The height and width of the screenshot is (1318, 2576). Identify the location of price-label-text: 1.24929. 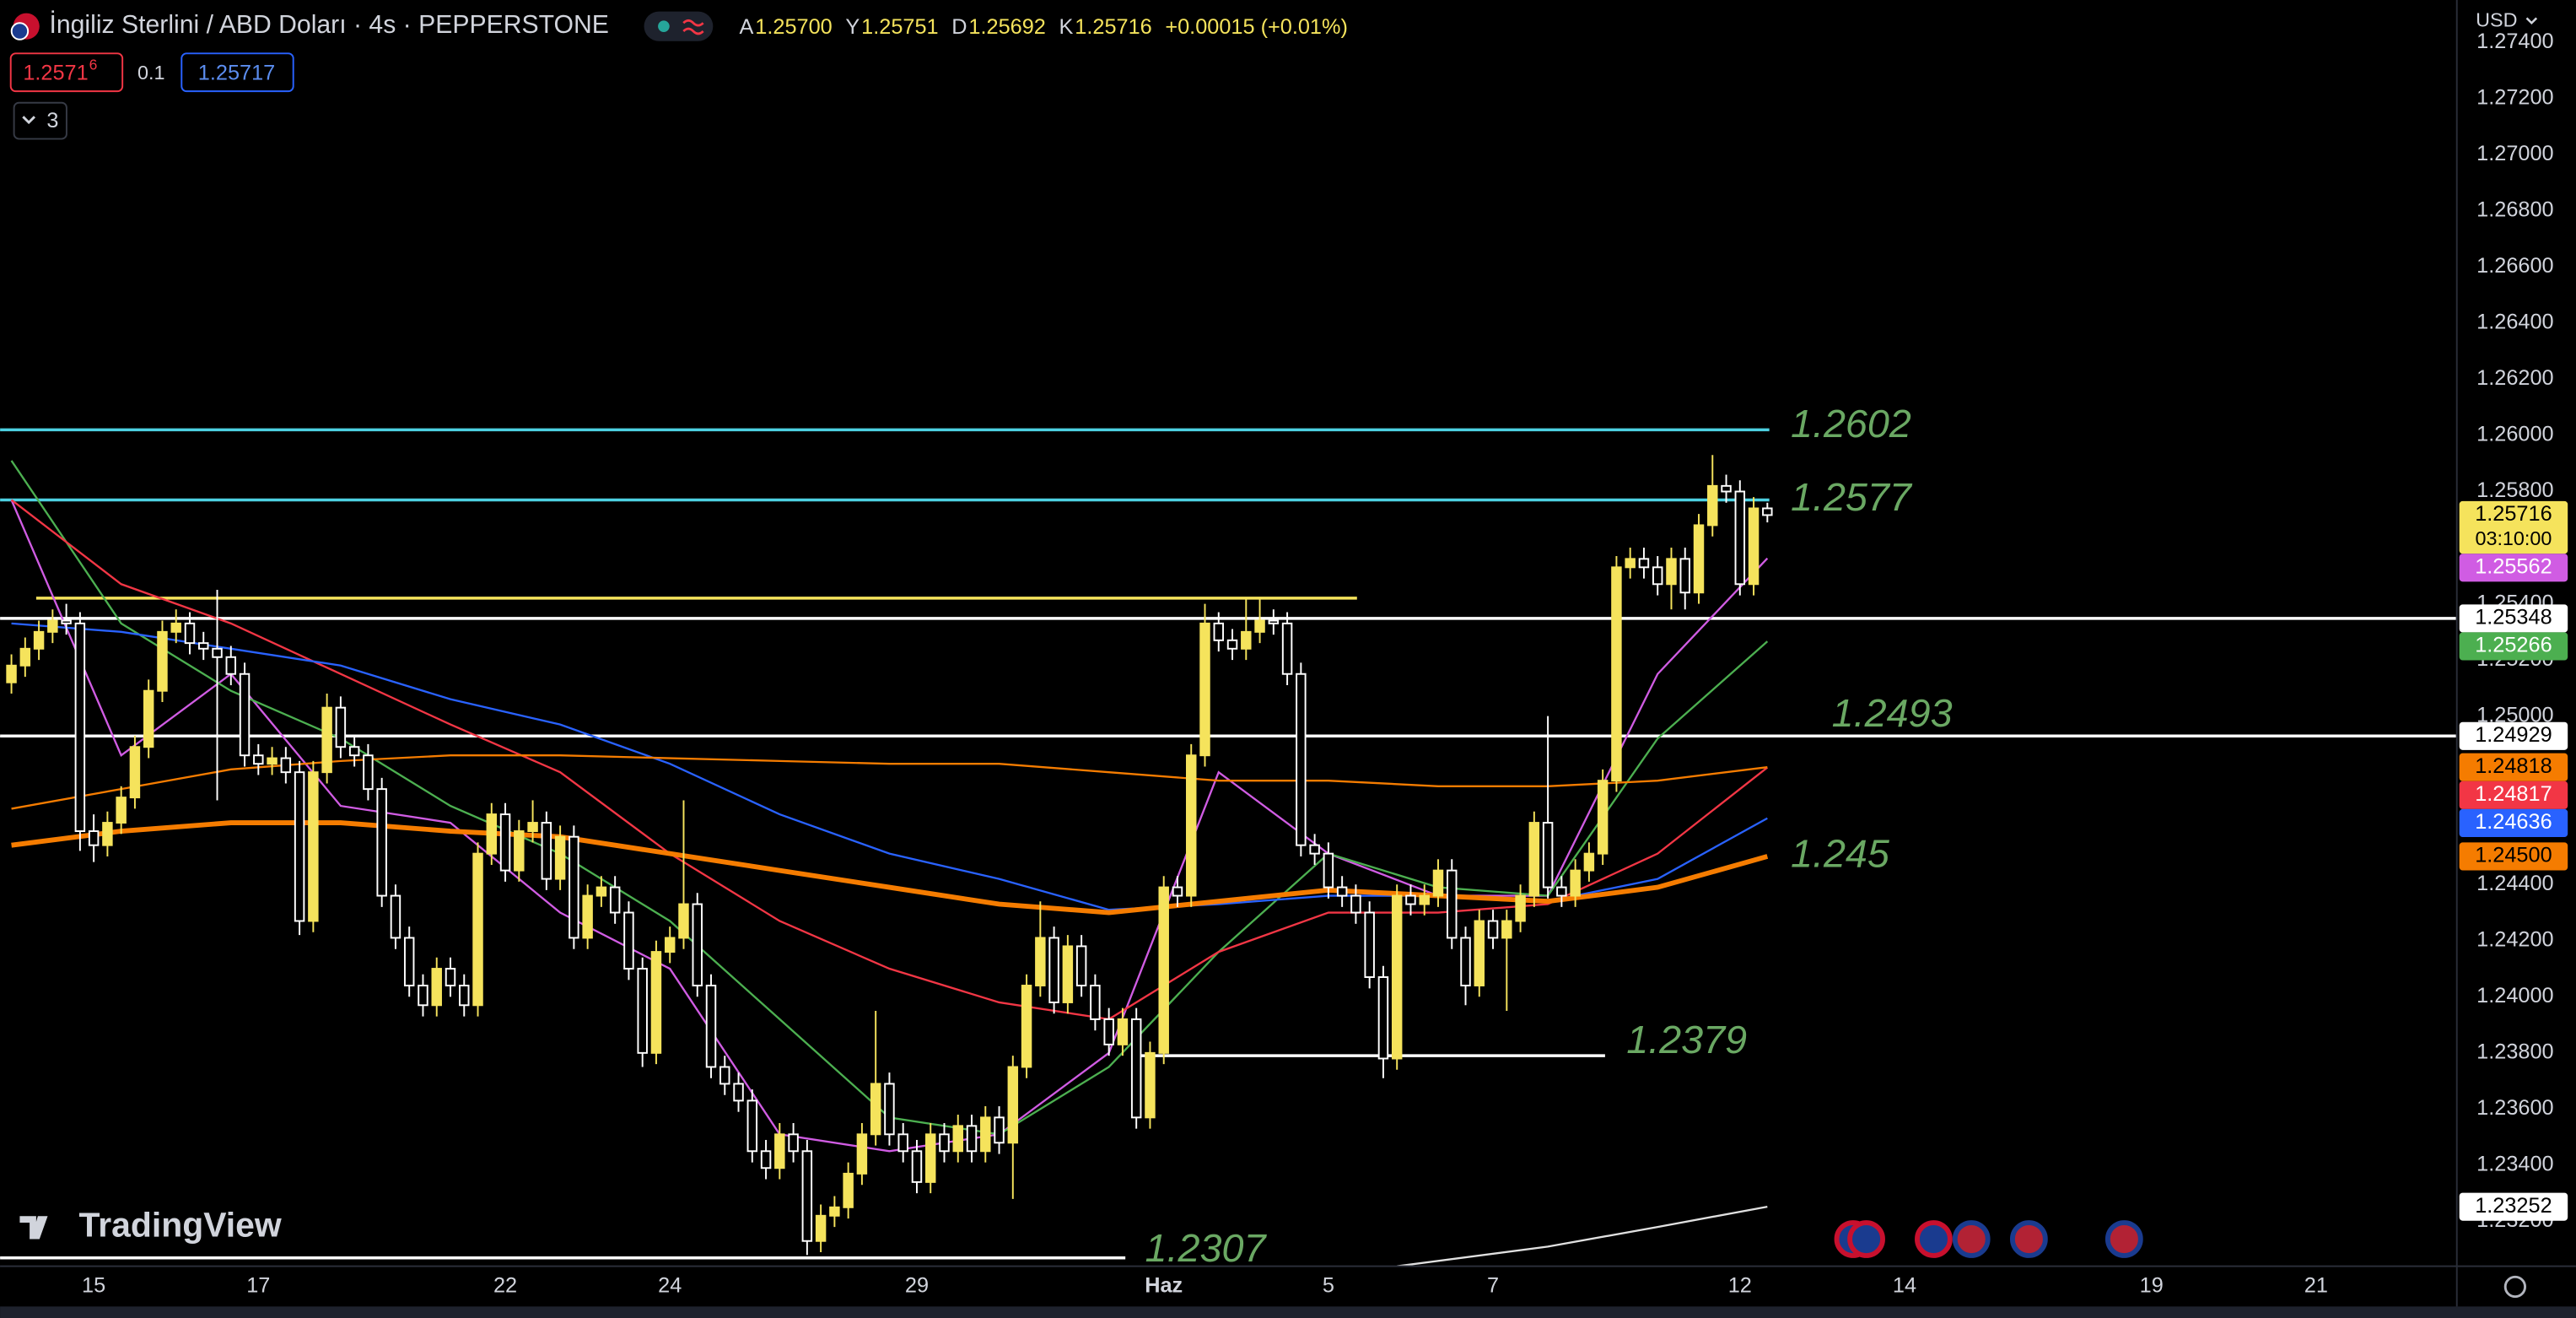
(2513, 735).